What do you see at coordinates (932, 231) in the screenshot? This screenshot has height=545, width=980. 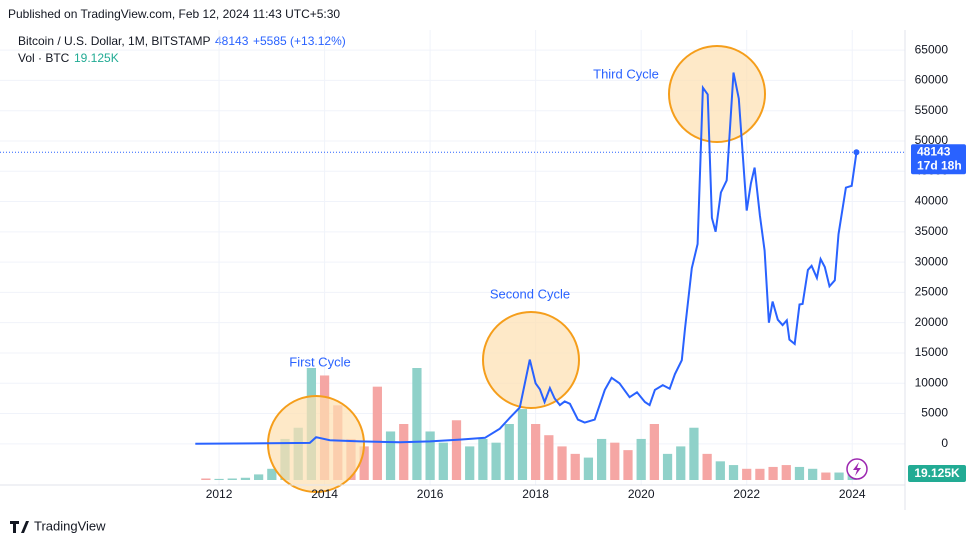 I see `y-tick-label: 35000` at bounding box center [932, 231].